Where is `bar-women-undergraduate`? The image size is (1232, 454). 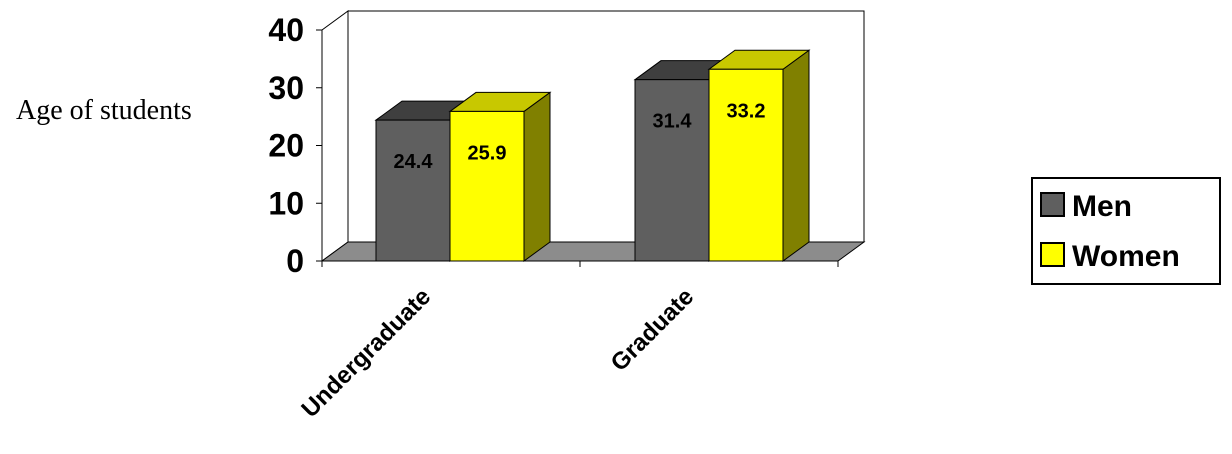 bar-women-undergraduate is located at coordinates (487, 186).